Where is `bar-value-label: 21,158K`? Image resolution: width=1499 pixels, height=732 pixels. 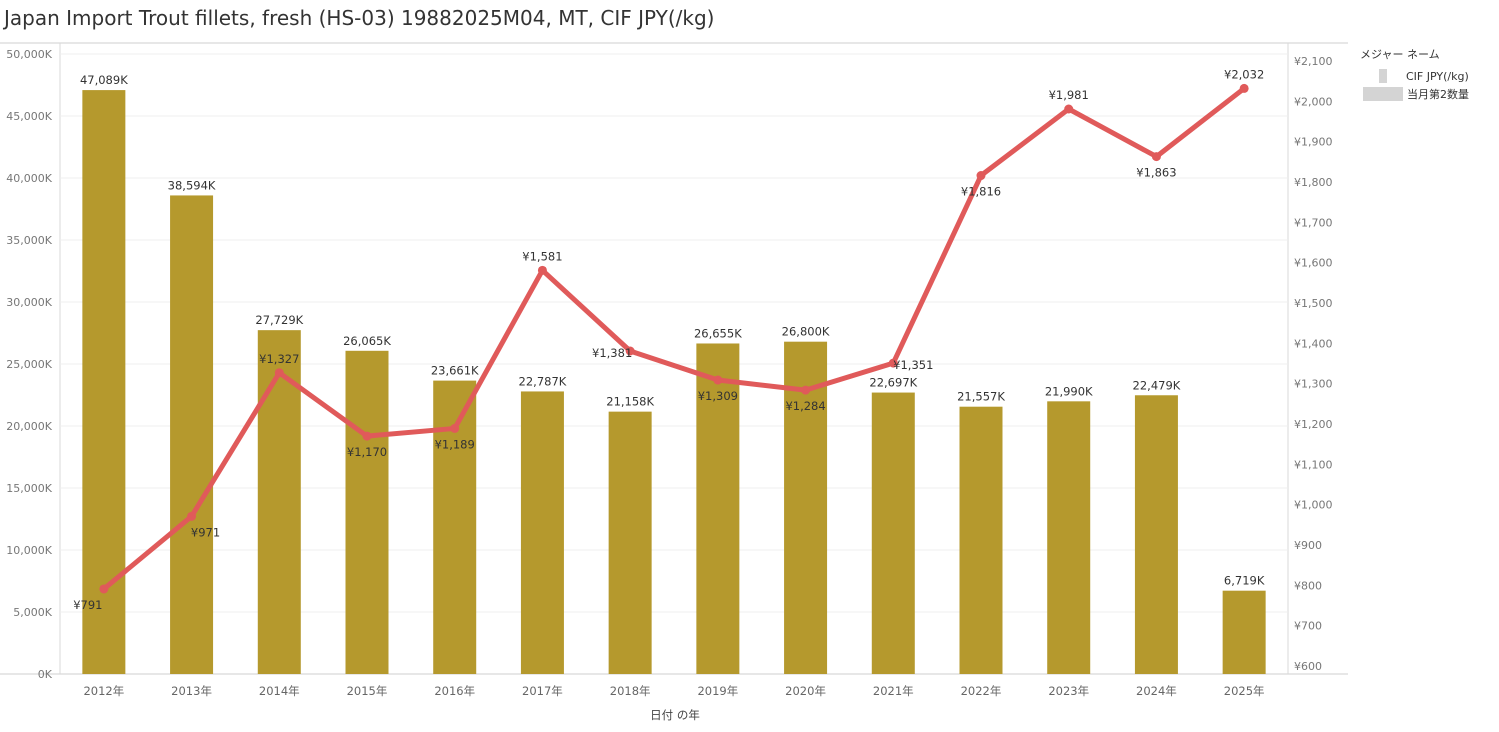 bar-value-label: 21,158K is located at coordinates (630, 402).